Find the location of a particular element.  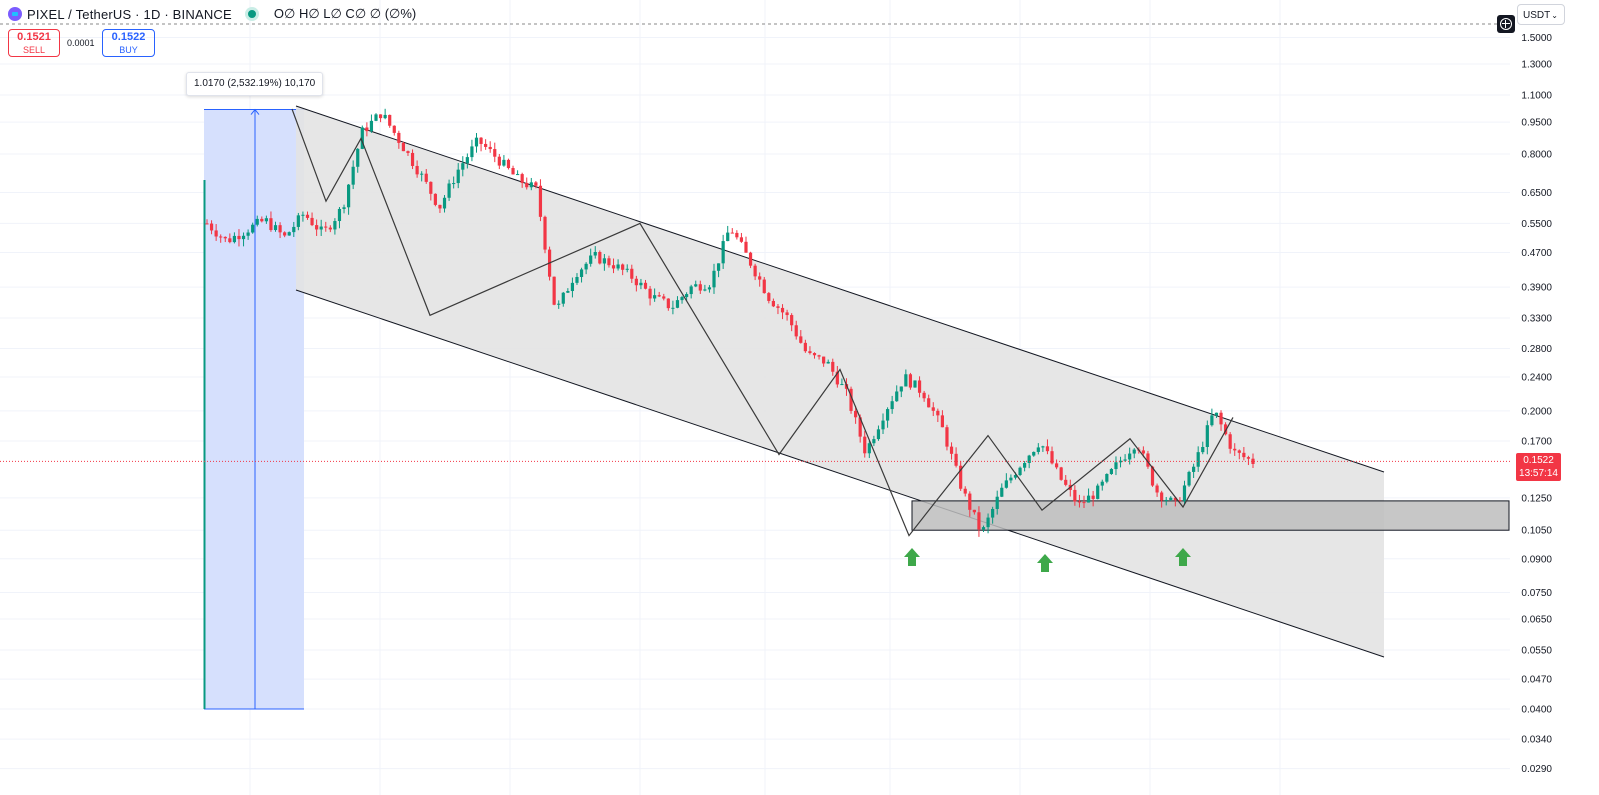

currency-selector: USDT ⌄ is located at coordinates (1541, 14).